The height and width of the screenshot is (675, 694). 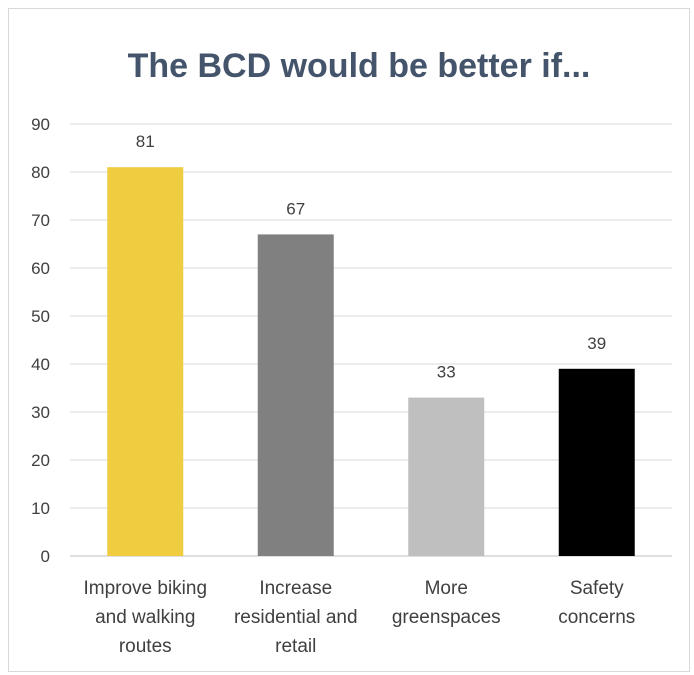 What do you see at coordinates (40, 508) in the screenshot?
I see `y-tick-label: 10` at bounding box center [40, 508].